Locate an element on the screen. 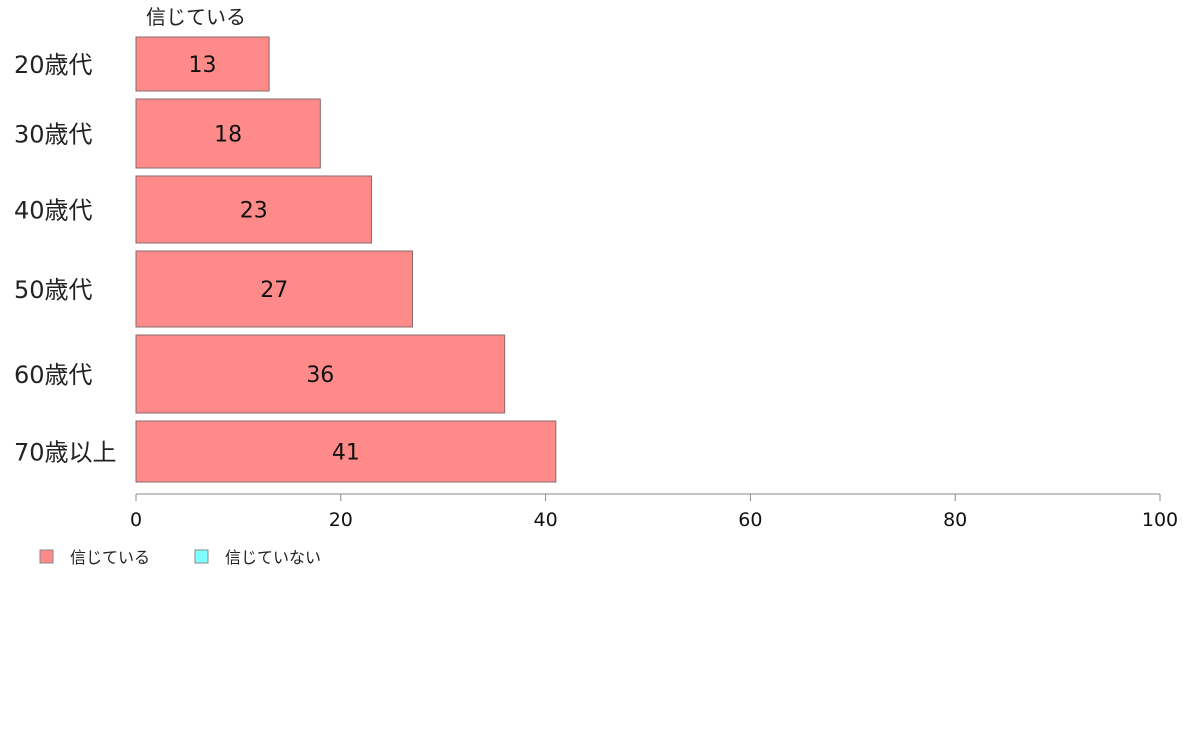 This screenshot has height=736, width=1188. x-tick-label-40: 40 is located at coordinates (546, 520).